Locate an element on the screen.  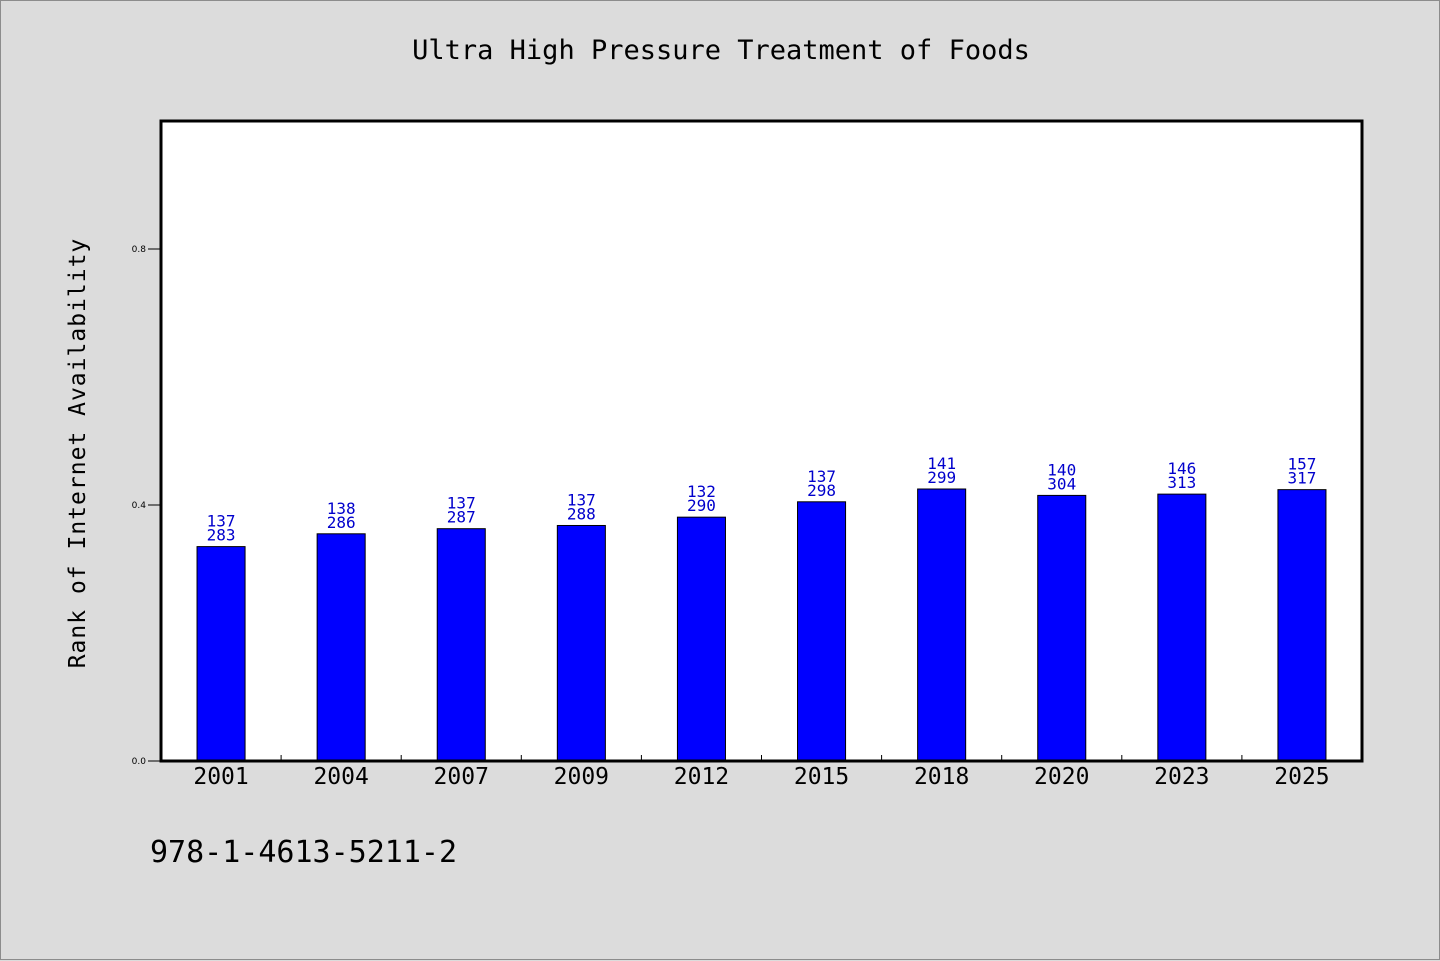
data-label-bottom: 313 is located at coordinates (1181, 482).